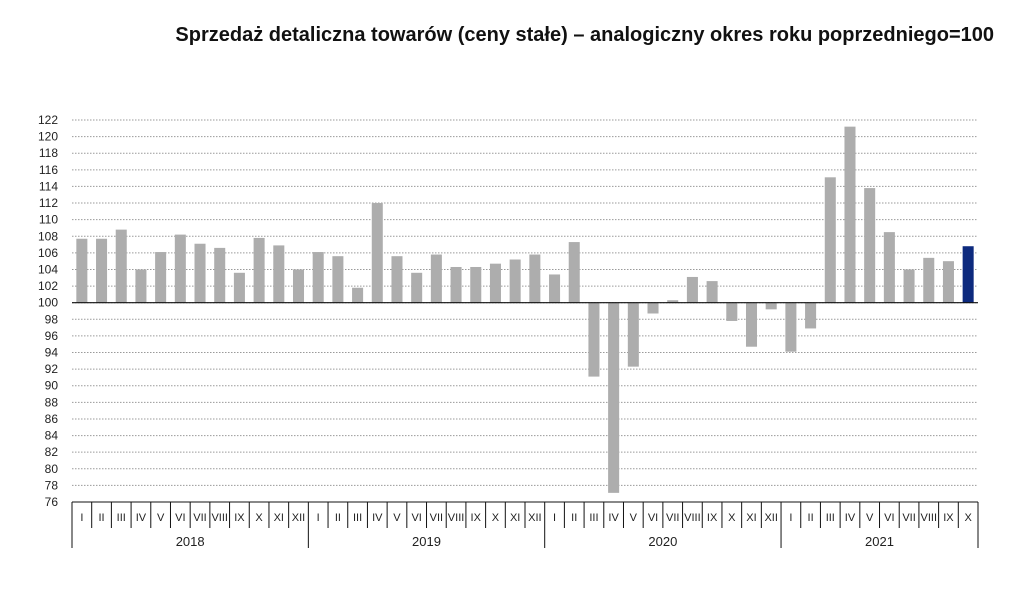  What do you see at coordinates (52, 485) in the screenshot?
I see `y-tick-label: 78` at bounding box center [52, 485].